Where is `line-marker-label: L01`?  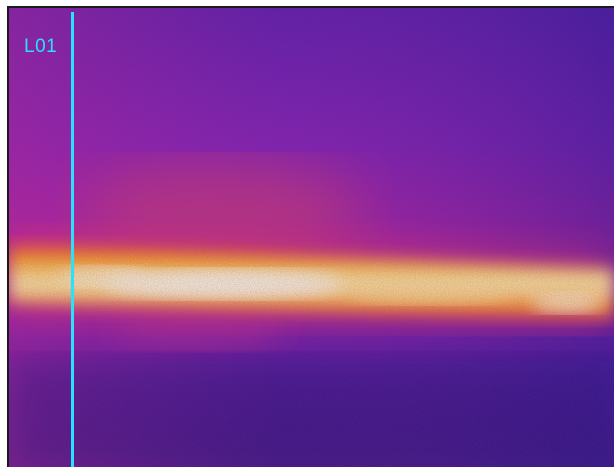 line-marker-label: L01 is located at coordinates (41, 46).